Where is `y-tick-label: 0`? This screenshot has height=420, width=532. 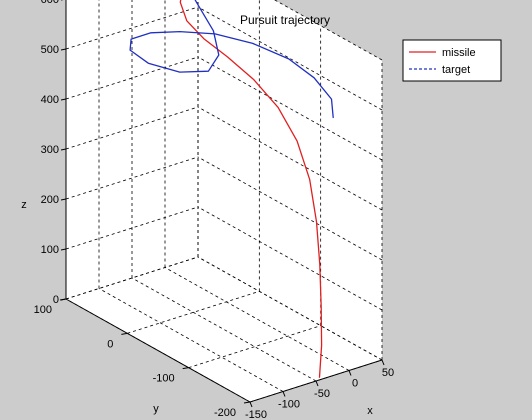 y-tick-label: 0 is located at coordinates (110, 344).